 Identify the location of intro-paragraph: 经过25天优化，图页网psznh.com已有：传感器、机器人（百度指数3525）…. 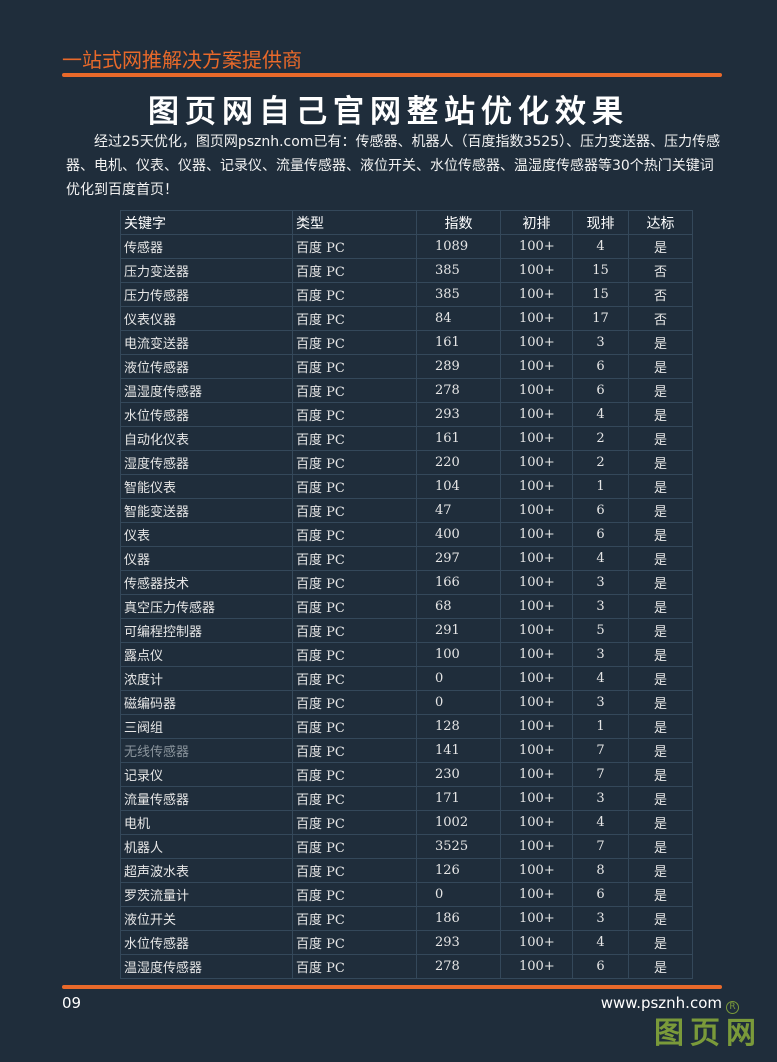
(393, 166).